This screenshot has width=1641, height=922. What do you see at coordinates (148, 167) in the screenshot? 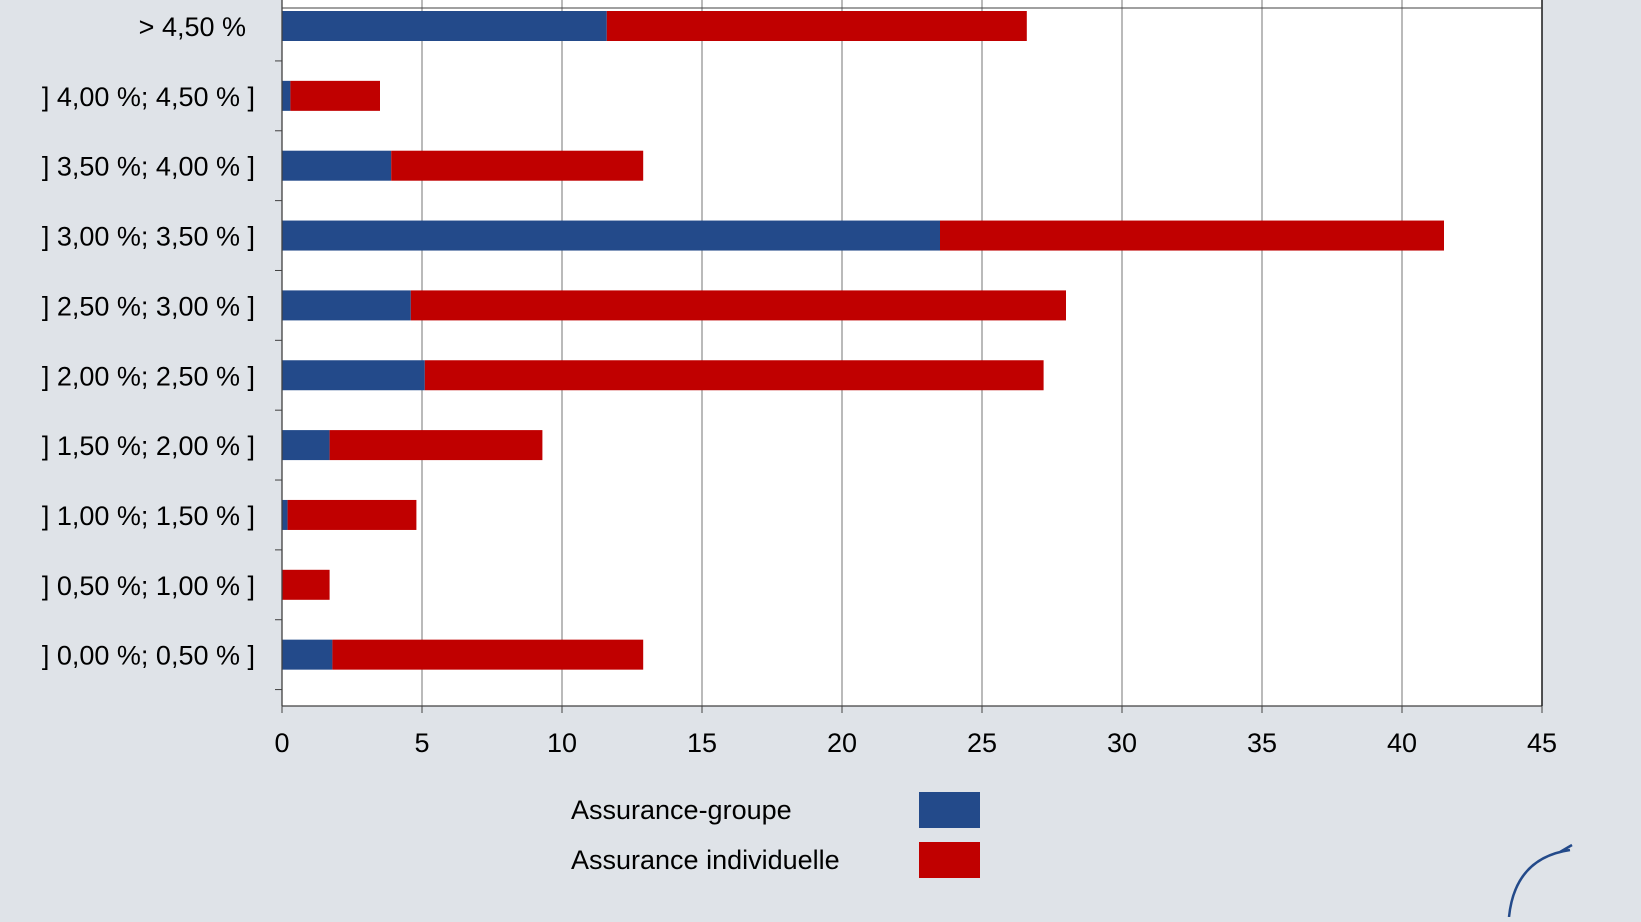
I see `category-label: ] 3,50 %; 4,00 % ]` at bounding box center [148, 167].